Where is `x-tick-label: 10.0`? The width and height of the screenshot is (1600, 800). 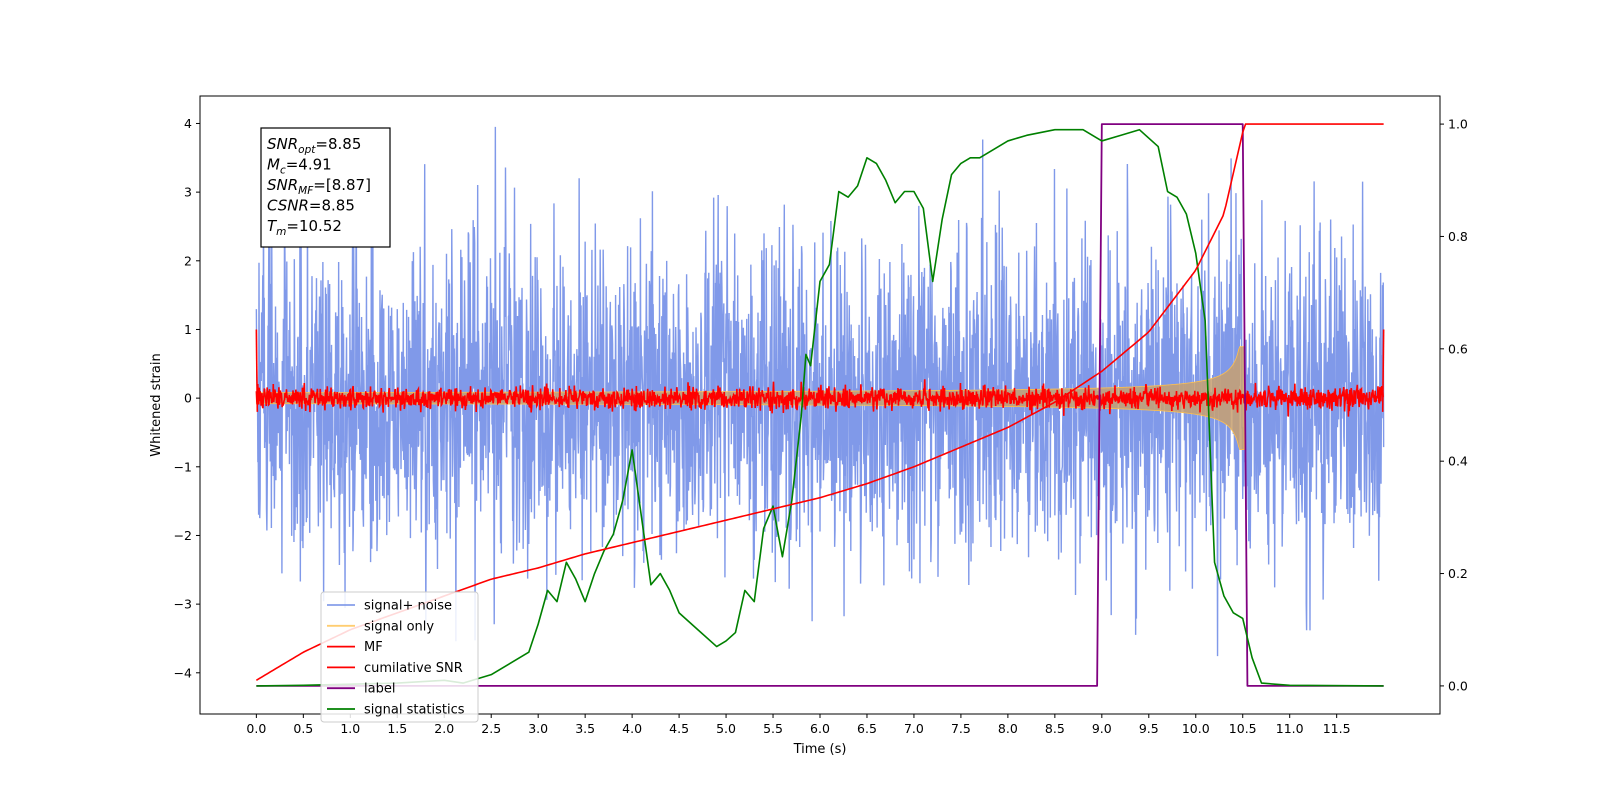
x-tick-label: 10.0 is located at coordinates (1196, 728).